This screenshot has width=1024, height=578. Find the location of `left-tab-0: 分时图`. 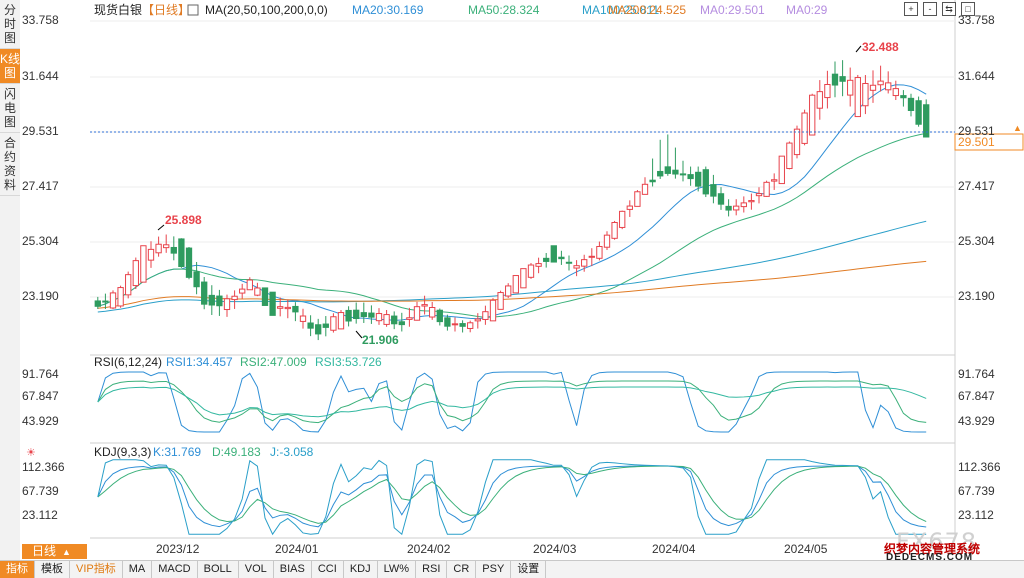

left-tab-0: 分时图 is located at coordinates (10, 24).